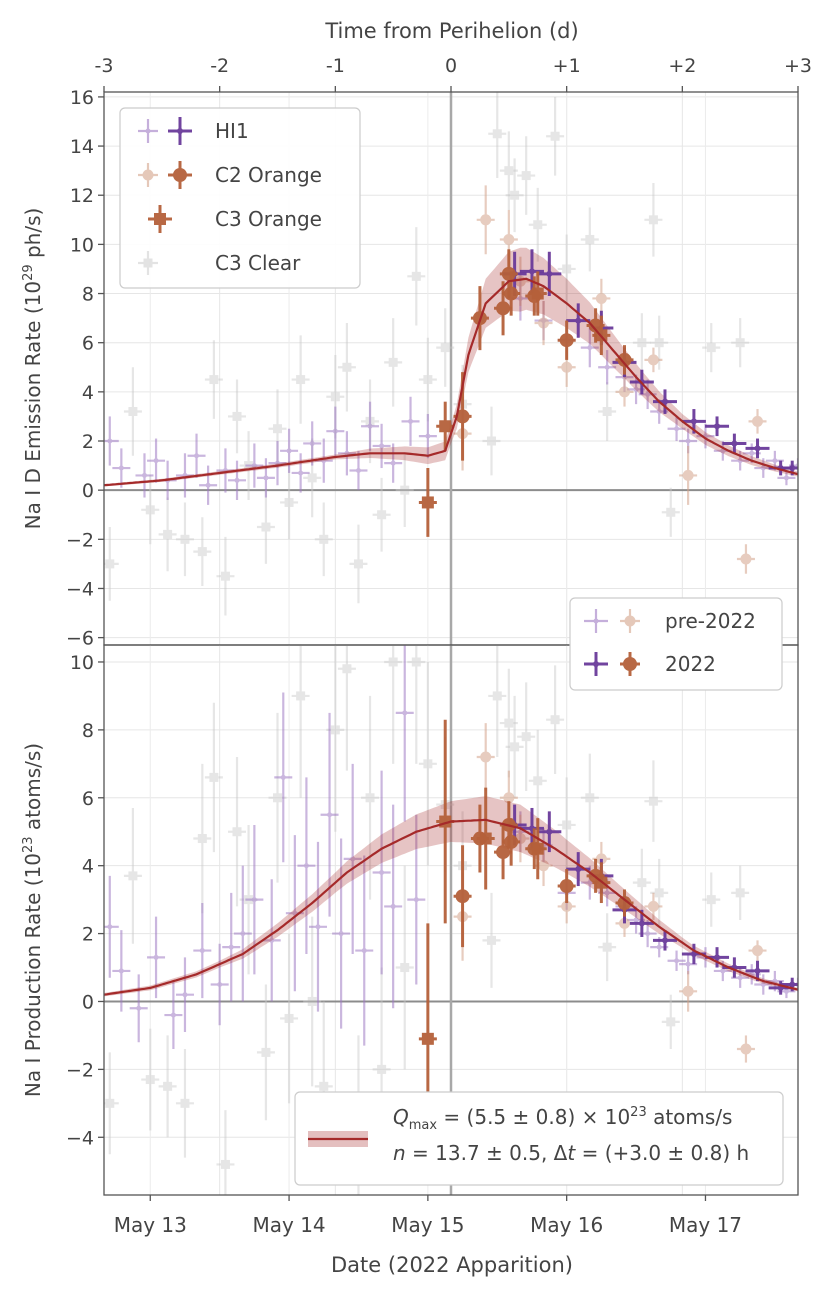  What do you see at coordinates (682, 66) in the screenshot?
I see `top-x-tick-label: +2` at bounding box center [682, 66].